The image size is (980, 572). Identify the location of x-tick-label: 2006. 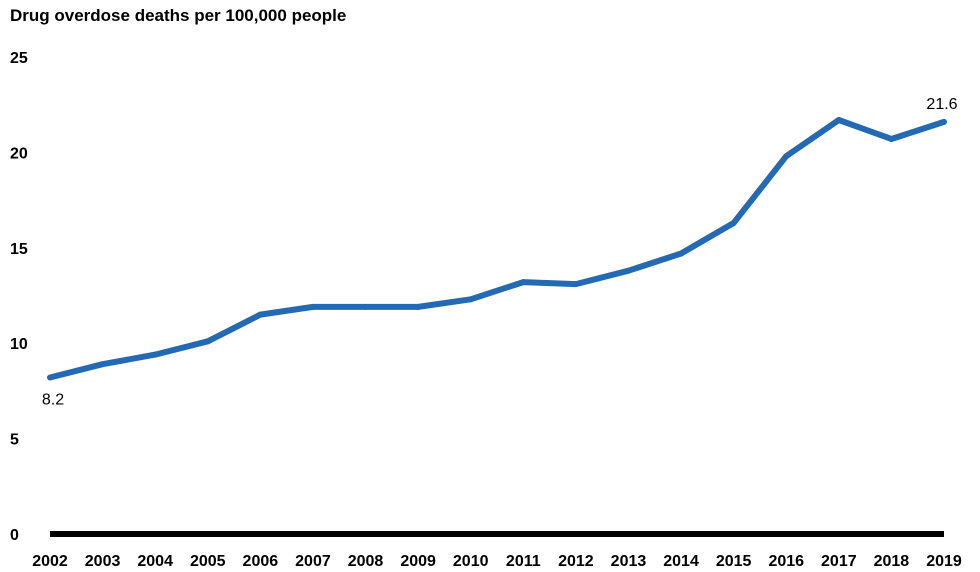
(261, 561).